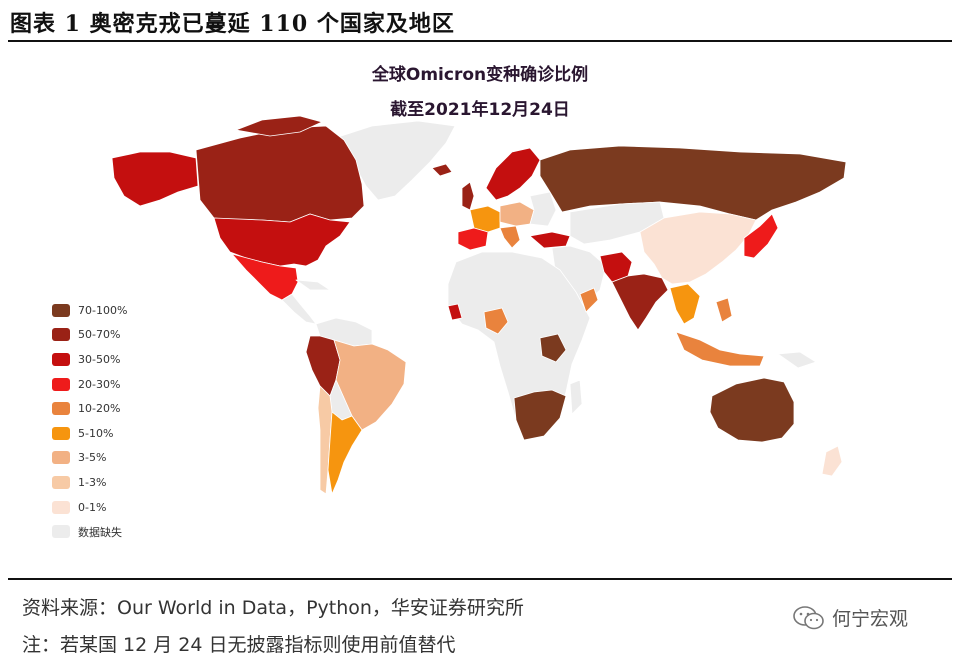  Describe the element at coordinates (720, 349) in the screenshot. I see `region-indonesia` at that location.